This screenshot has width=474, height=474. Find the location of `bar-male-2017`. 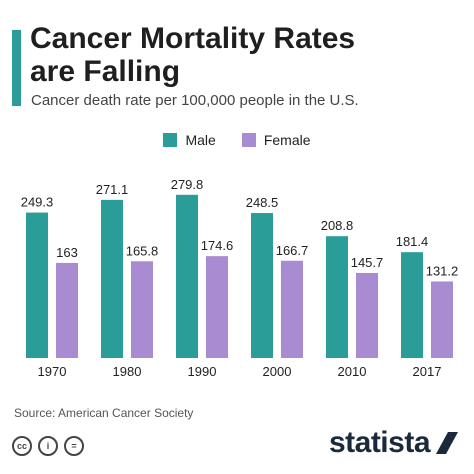

bar-male-2017 is located at coordinates (412, 305).